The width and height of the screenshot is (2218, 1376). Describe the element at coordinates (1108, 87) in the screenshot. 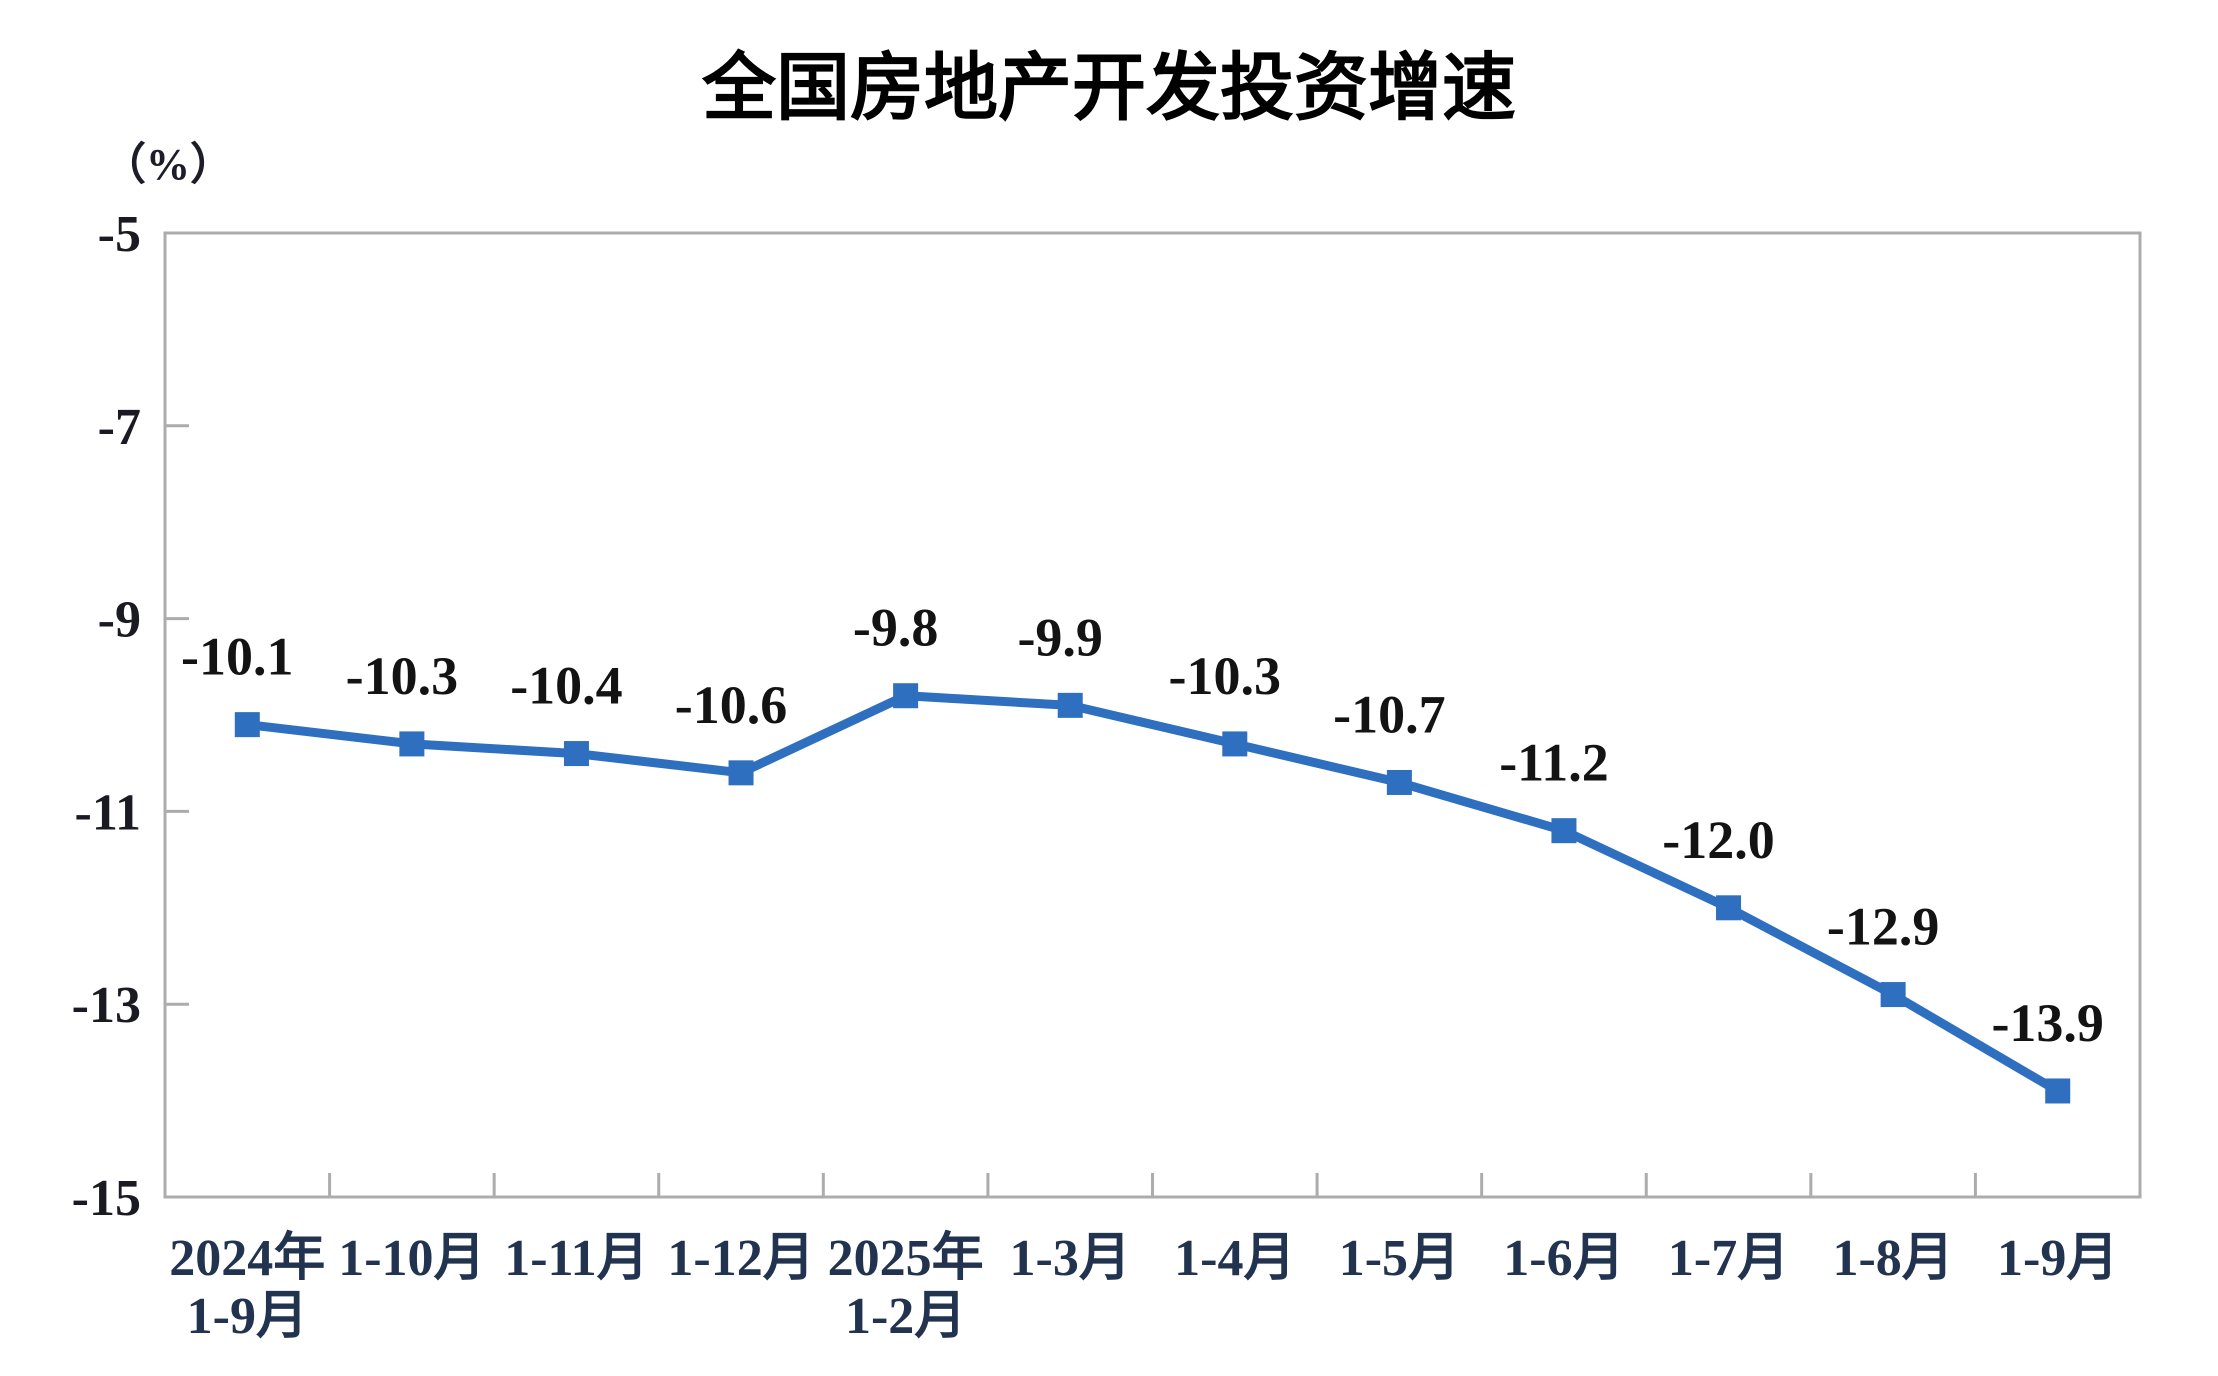

I see `chart-title: 全国房地产开发投资增速` at that location.